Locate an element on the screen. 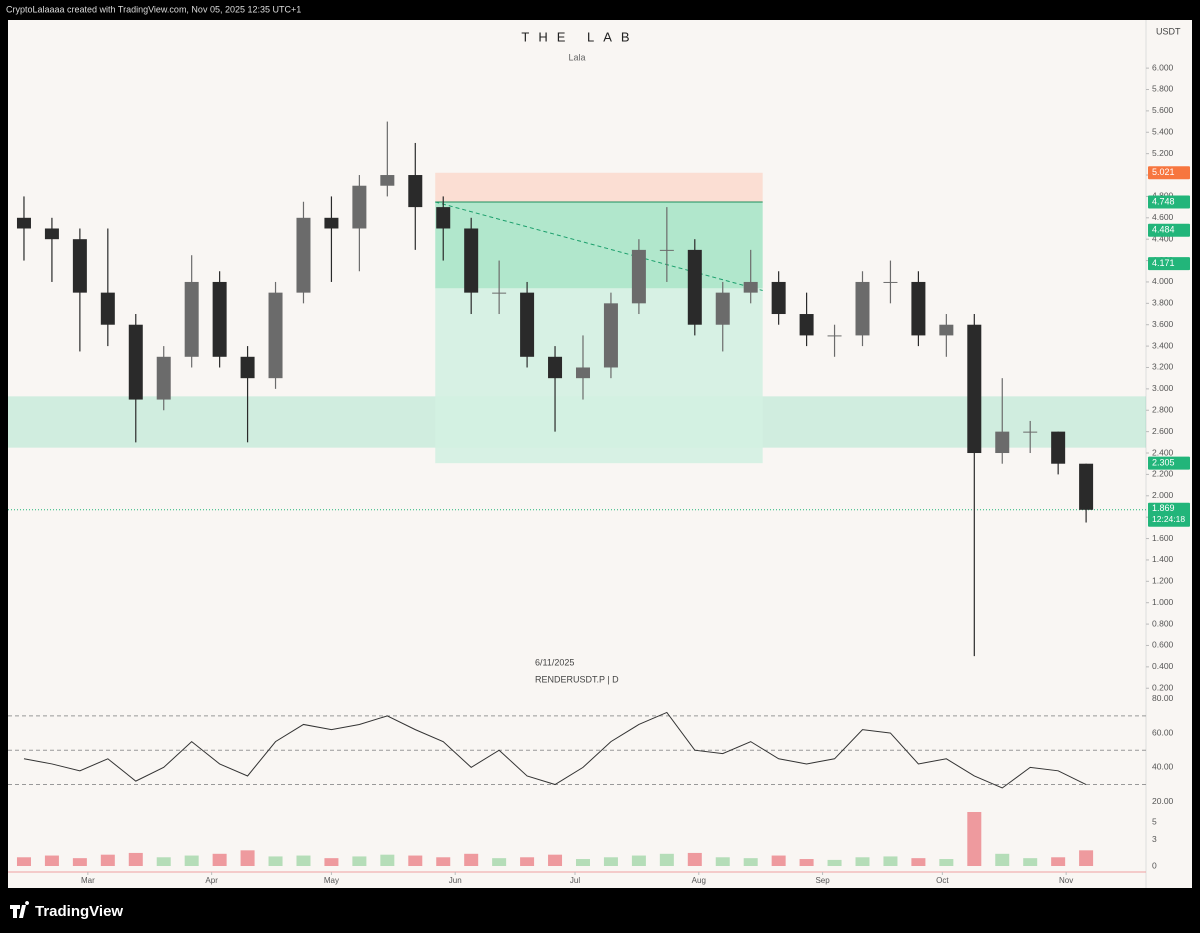 This screenshot has width=1200, height=933. rsi-tick-label: 40.00 is located at coordinates (1163, 767).